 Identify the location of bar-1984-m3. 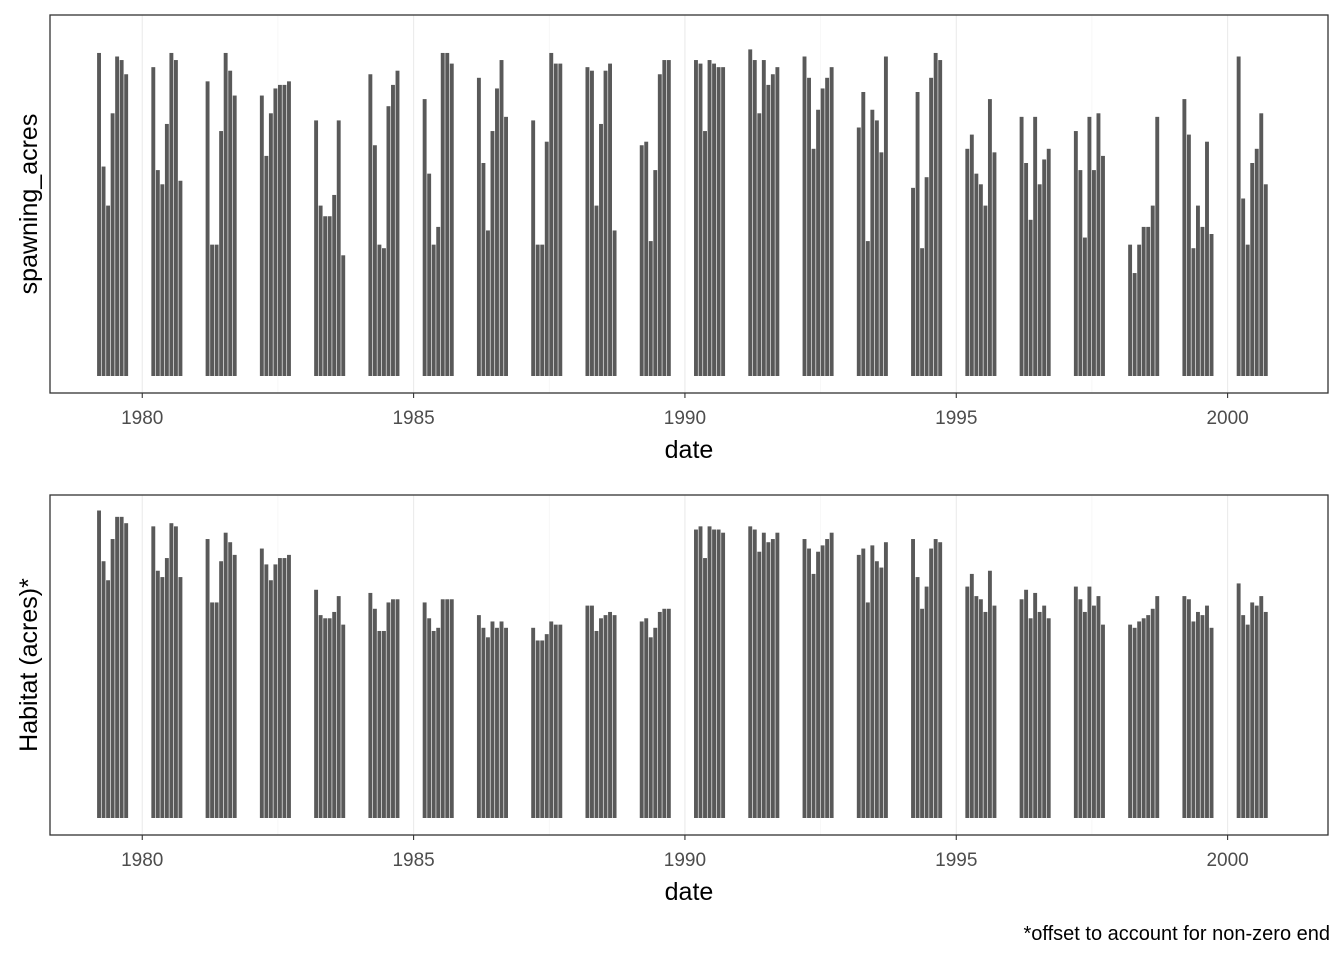
(370, 225).